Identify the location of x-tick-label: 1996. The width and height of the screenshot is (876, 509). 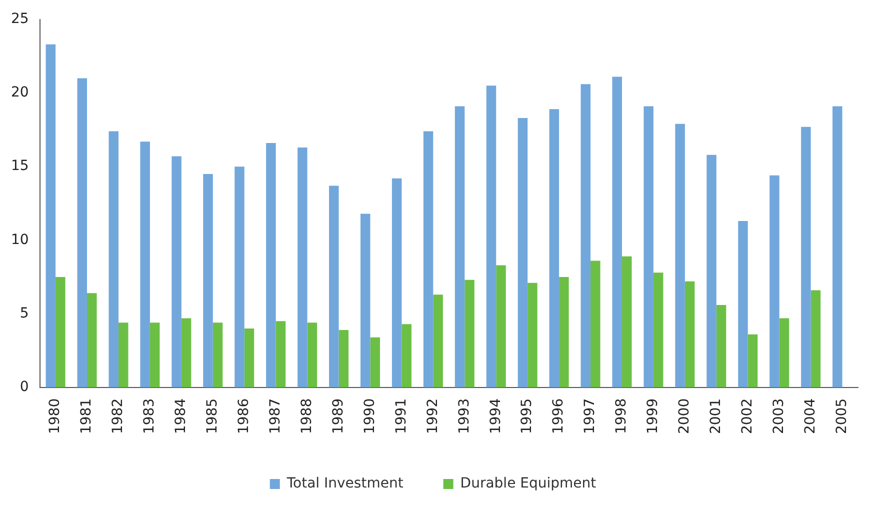
(558, 416).